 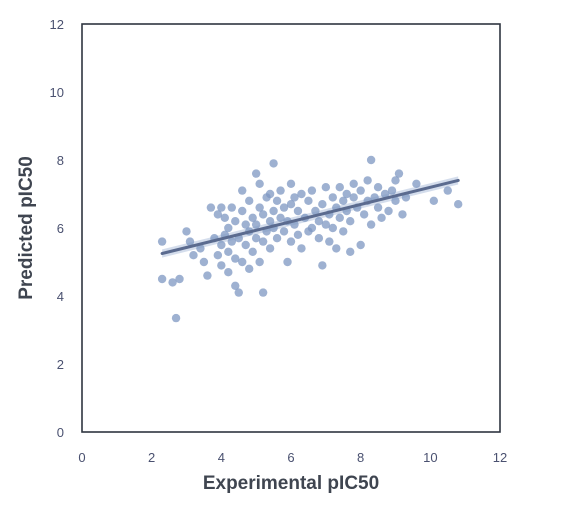 I want to click on y-tick-labels: 0 2 4 6 8 10 12, so click(x=57, y=228).